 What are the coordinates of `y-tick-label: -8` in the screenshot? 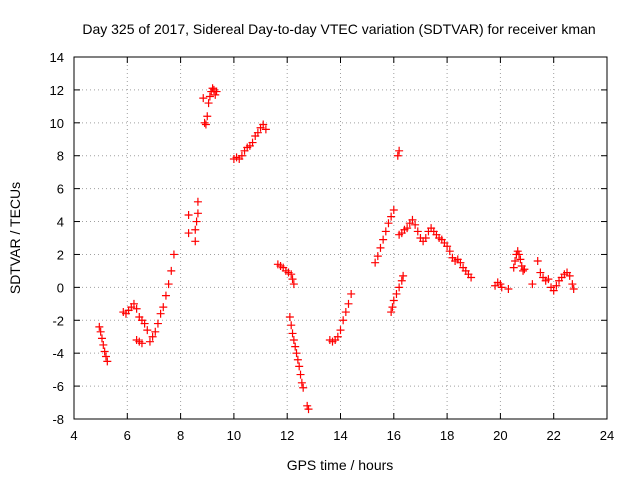 It's located at (58, 419).